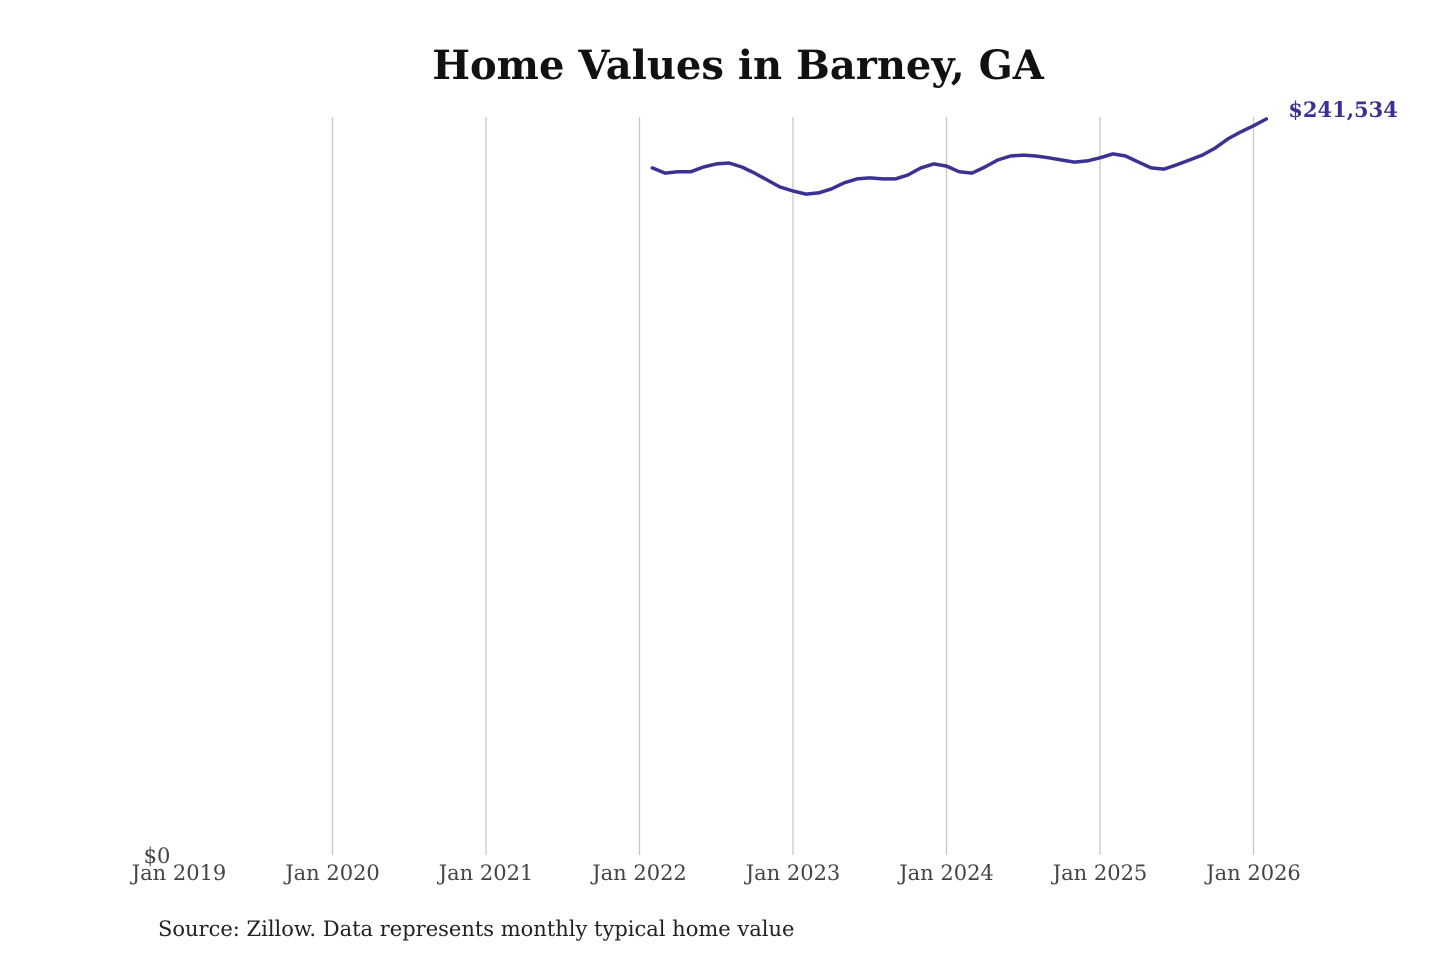 Image resolution: width=1440 pixels, height=960 pixels. What do you see at coordinates (331, 873) in the screenshot?
I see `x-tick-label: Jan 2020` at bounding box center [331, 873].